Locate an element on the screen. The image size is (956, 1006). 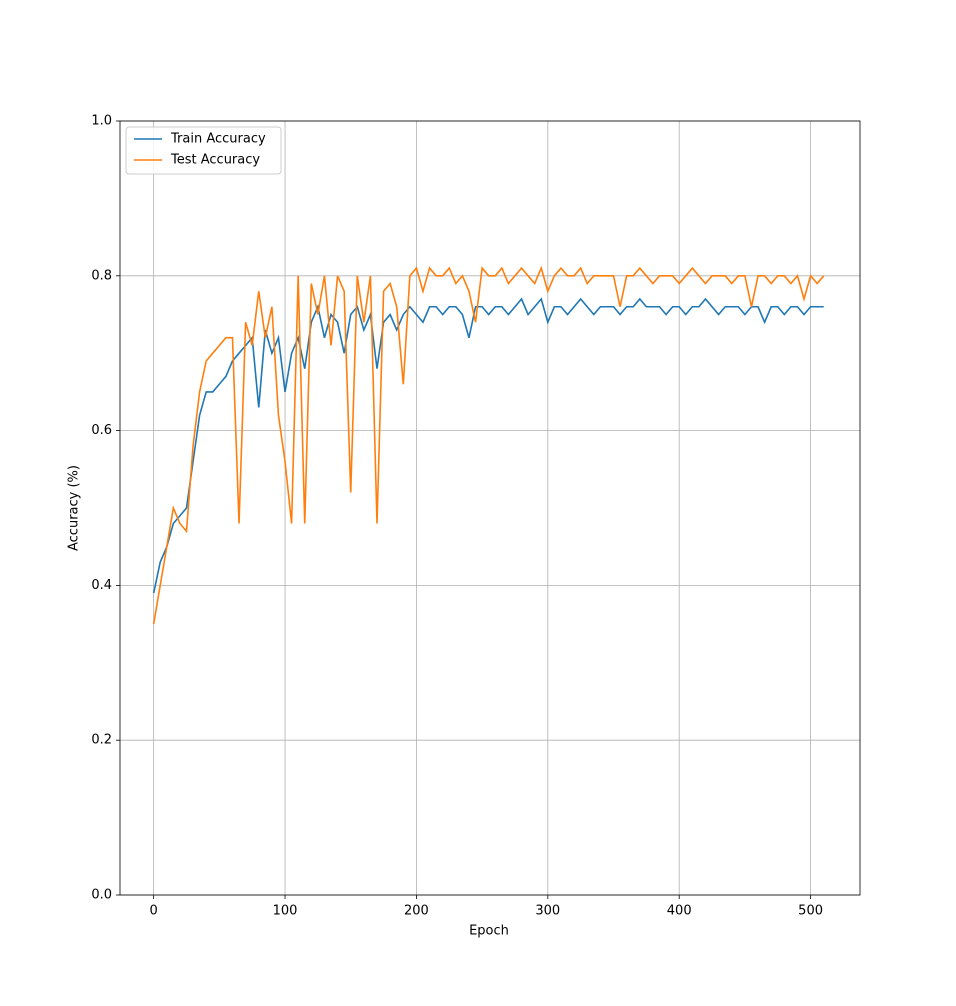
y-tick-label: 0.6 is located at coordinates (101, 430).